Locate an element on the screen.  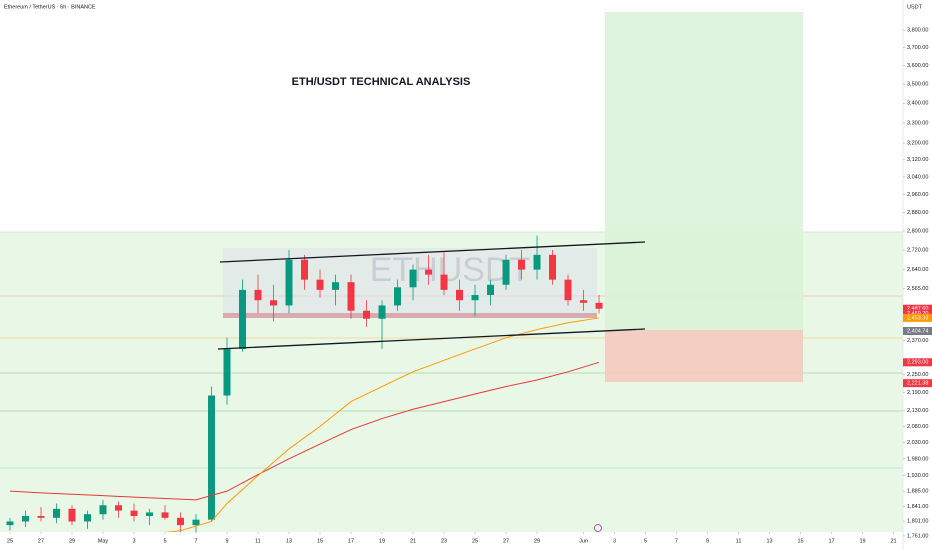
price-axis is located at coordinates (917, 275).